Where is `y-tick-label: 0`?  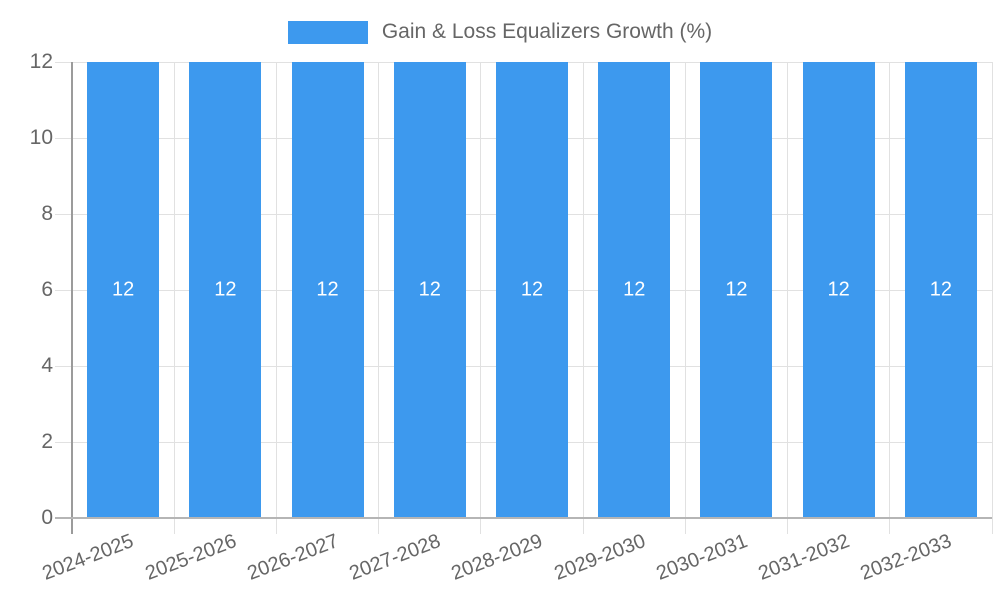 y-tick-label: 0 is located at coordinates (47, 517).